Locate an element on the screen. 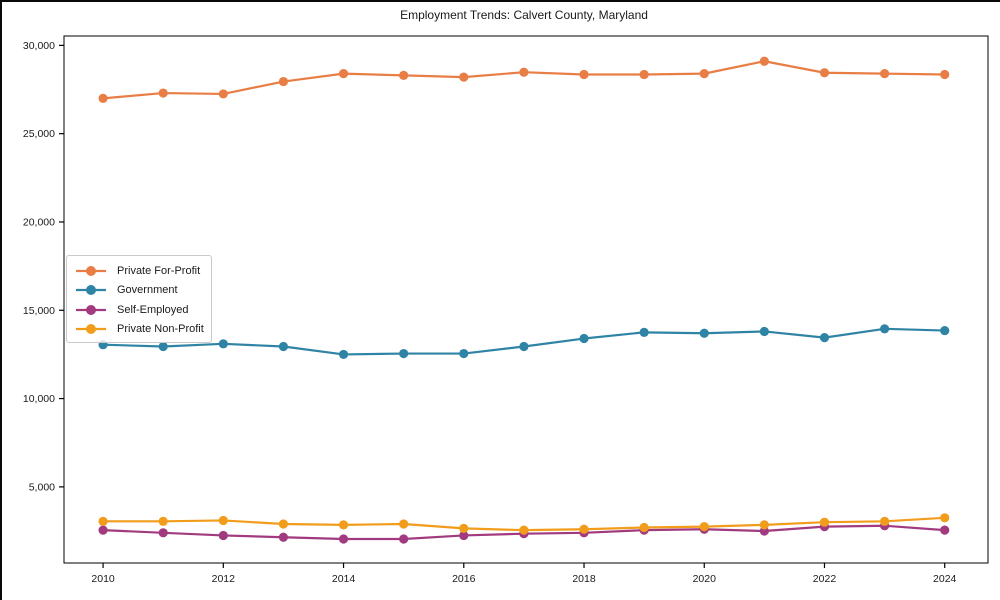 This screenshot has height=600, width=1000. y-tick-label: 15,000 is located at coordinates (39, 311).